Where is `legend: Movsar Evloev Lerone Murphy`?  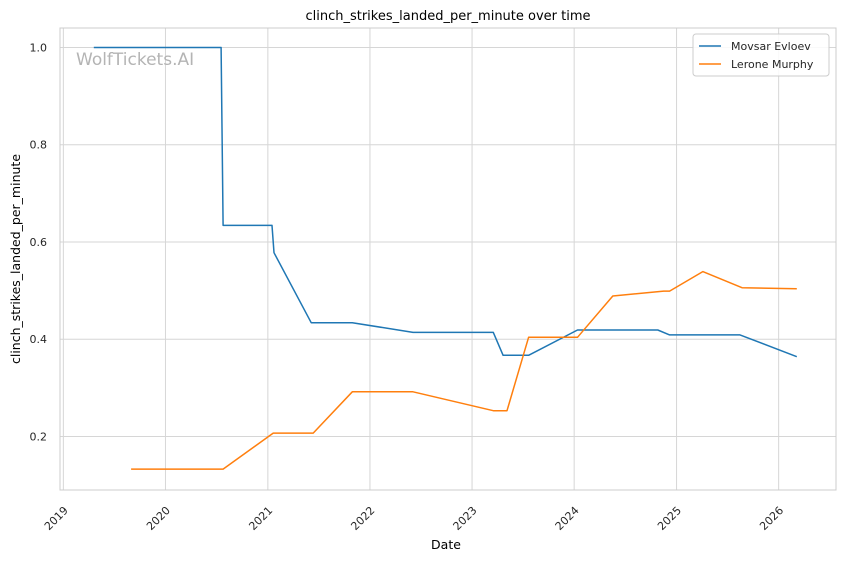 legend: Movsar Evloev Lerone Murphy is located at coordinates (761, 55).